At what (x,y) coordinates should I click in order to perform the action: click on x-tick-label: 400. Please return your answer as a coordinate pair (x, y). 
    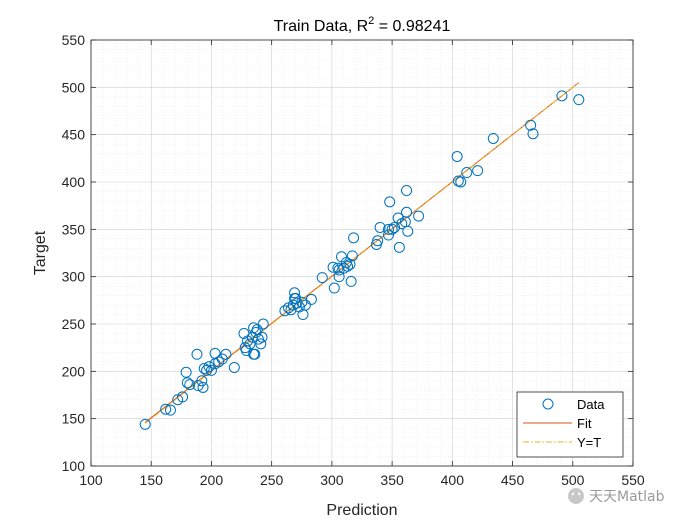
    Looking at the image, I should click on (453, 480).